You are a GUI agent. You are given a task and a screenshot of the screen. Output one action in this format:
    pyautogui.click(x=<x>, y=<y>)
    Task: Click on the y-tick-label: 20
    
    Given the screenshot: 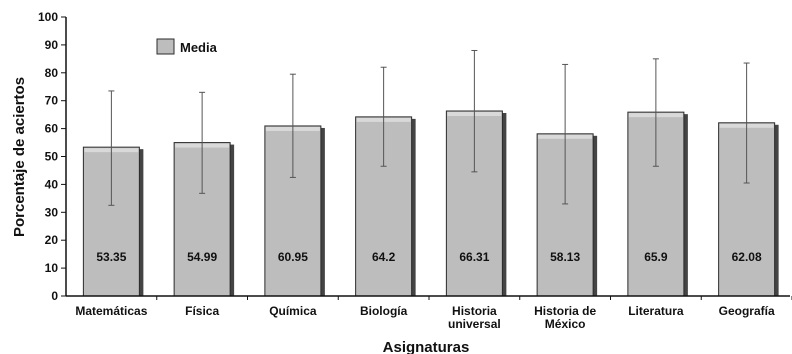 What is the action you would take?
    pyautogui.click(x=52, y=240)
    